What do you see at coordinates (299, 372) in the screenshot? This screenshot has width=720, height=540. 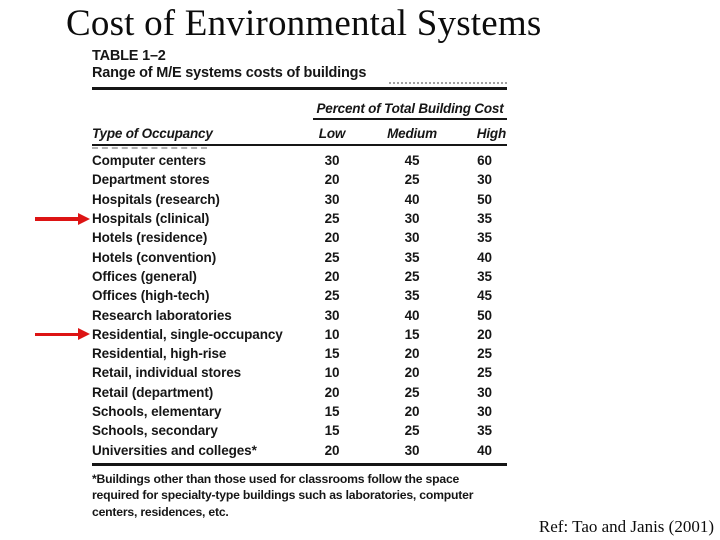 I see `table-row: Retail, individual stores 10 20 25` at bounding box center [299, 372].